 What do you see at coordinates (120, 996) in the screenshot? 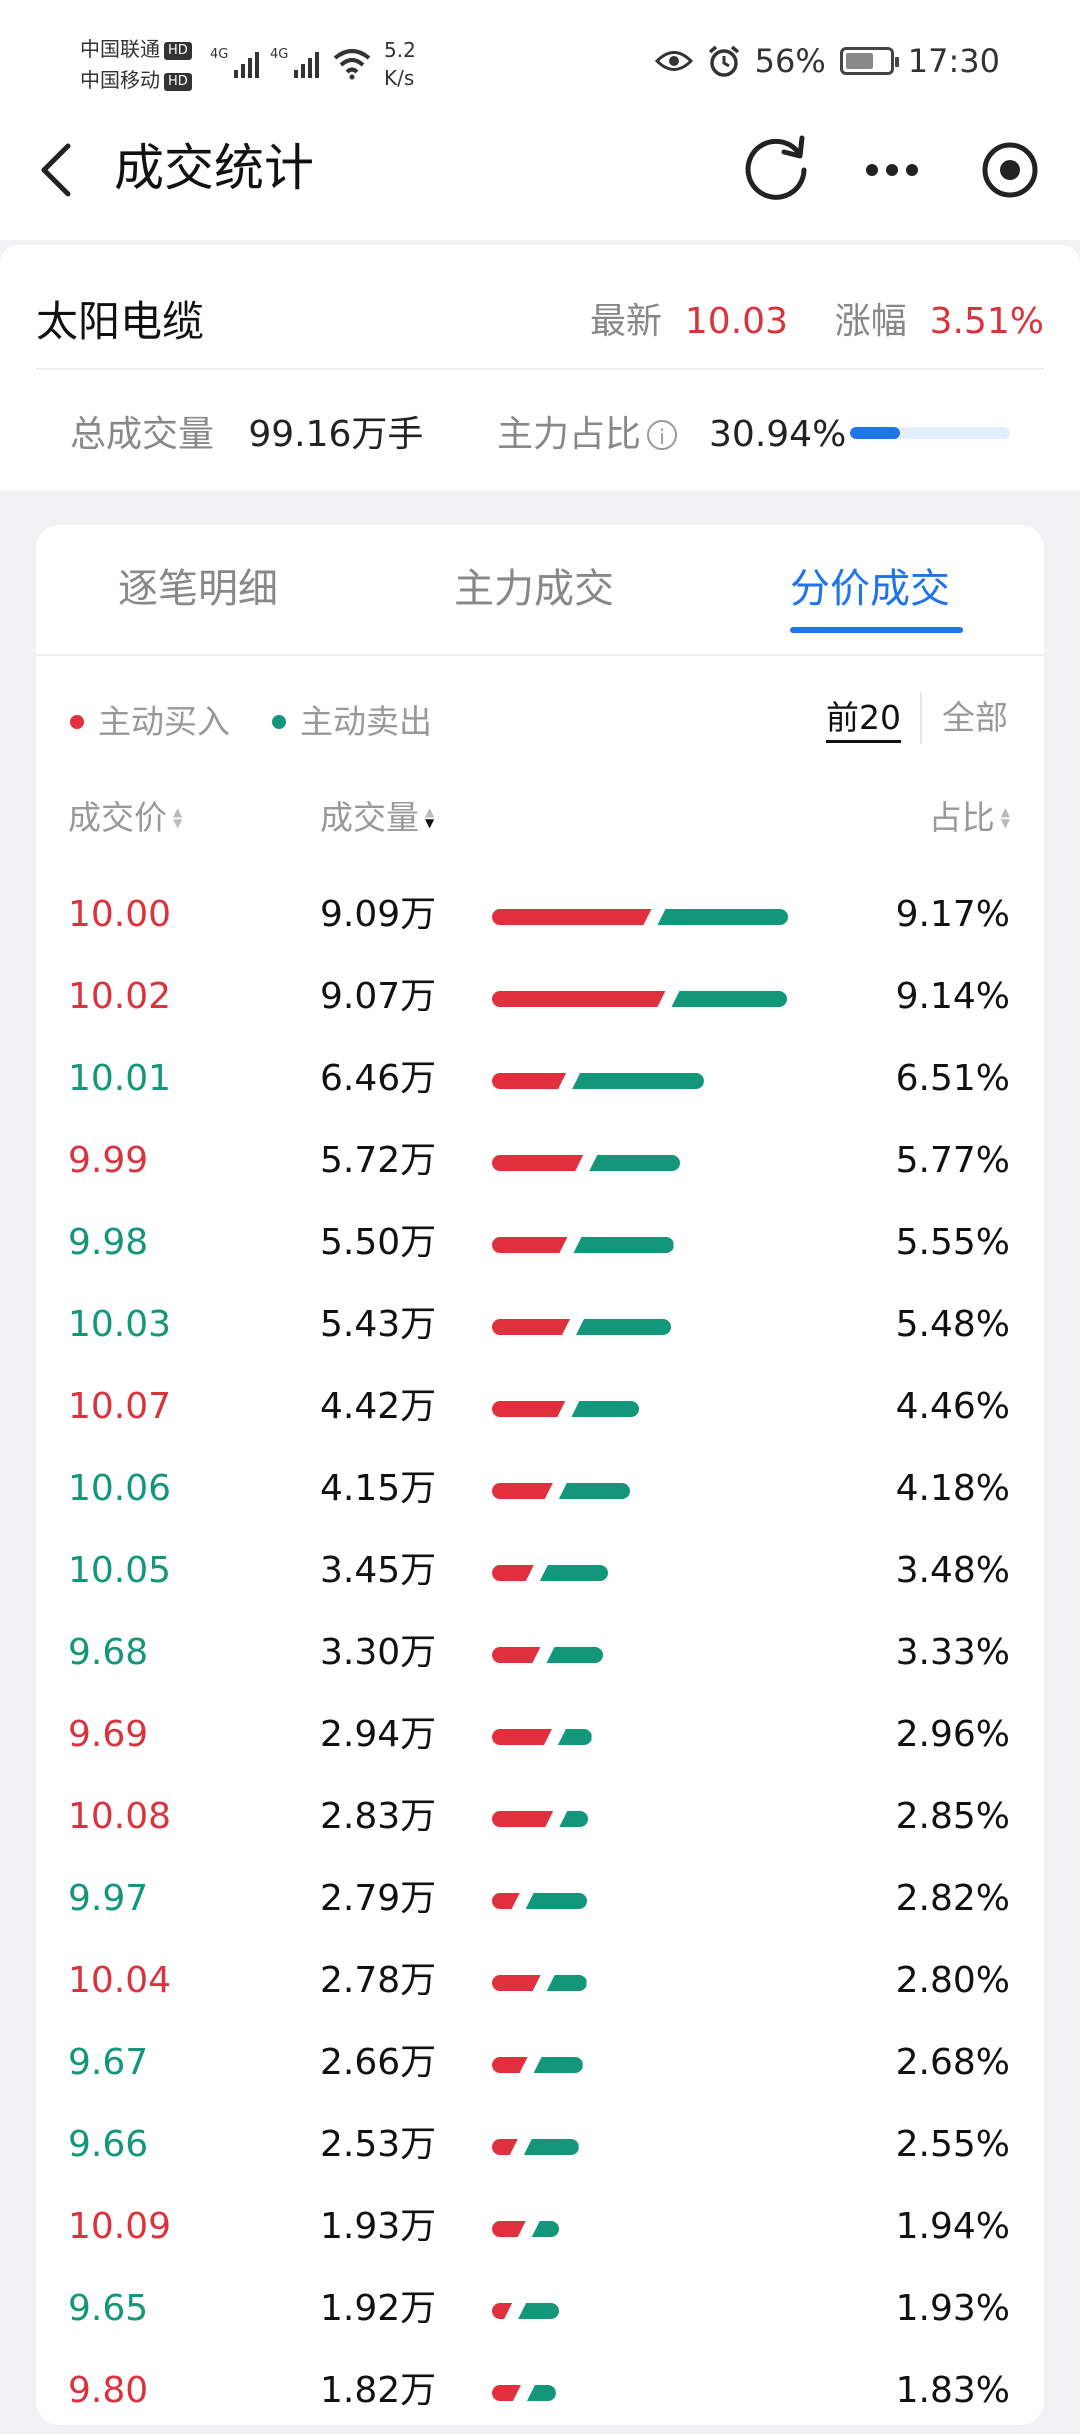
I see `price-cell: 10.02` at bounding box center [120, 996].